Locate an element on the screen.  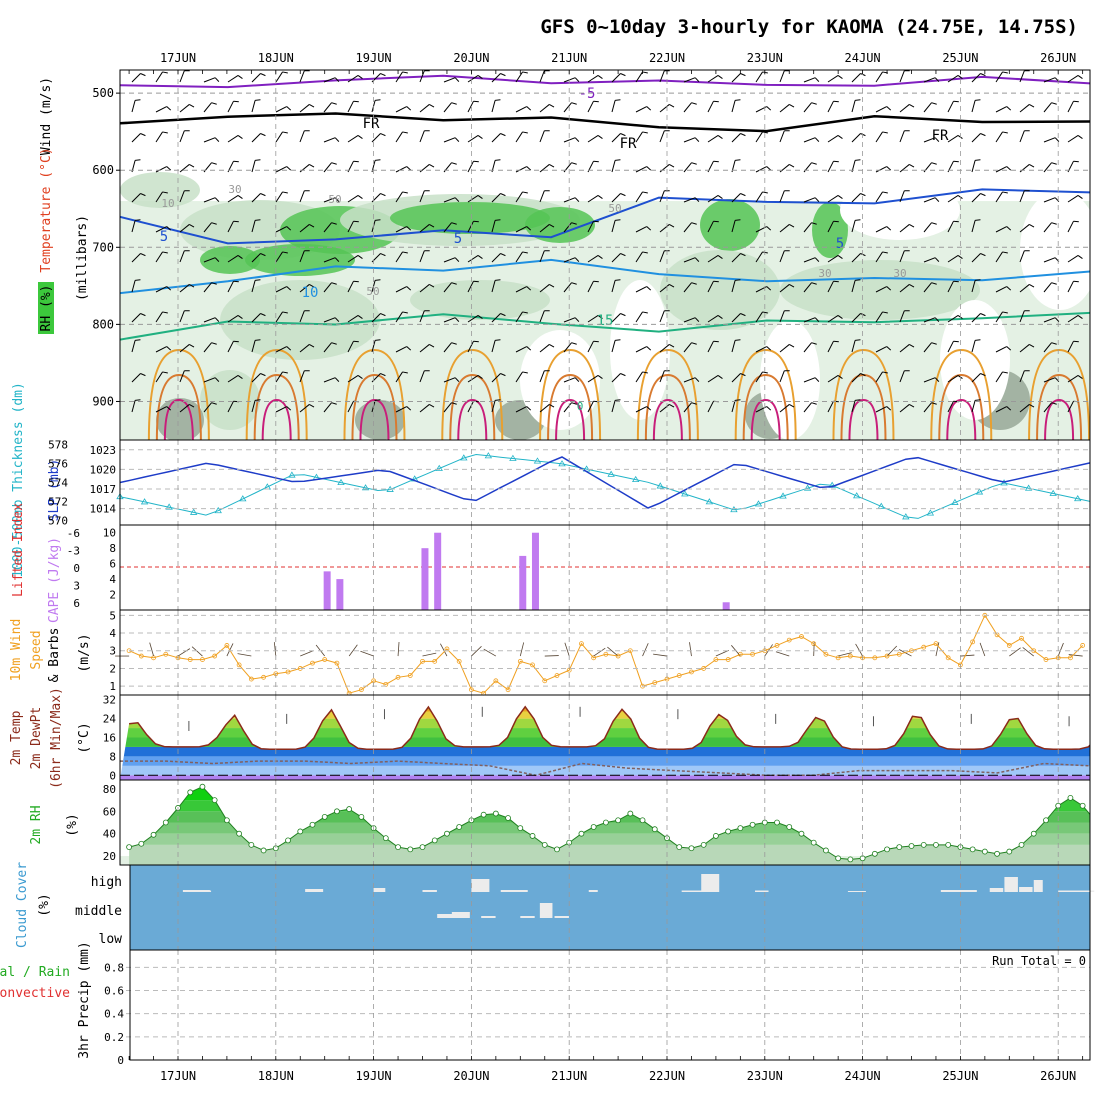
wind-ytick: 4 is located at coordinates (112, 633).